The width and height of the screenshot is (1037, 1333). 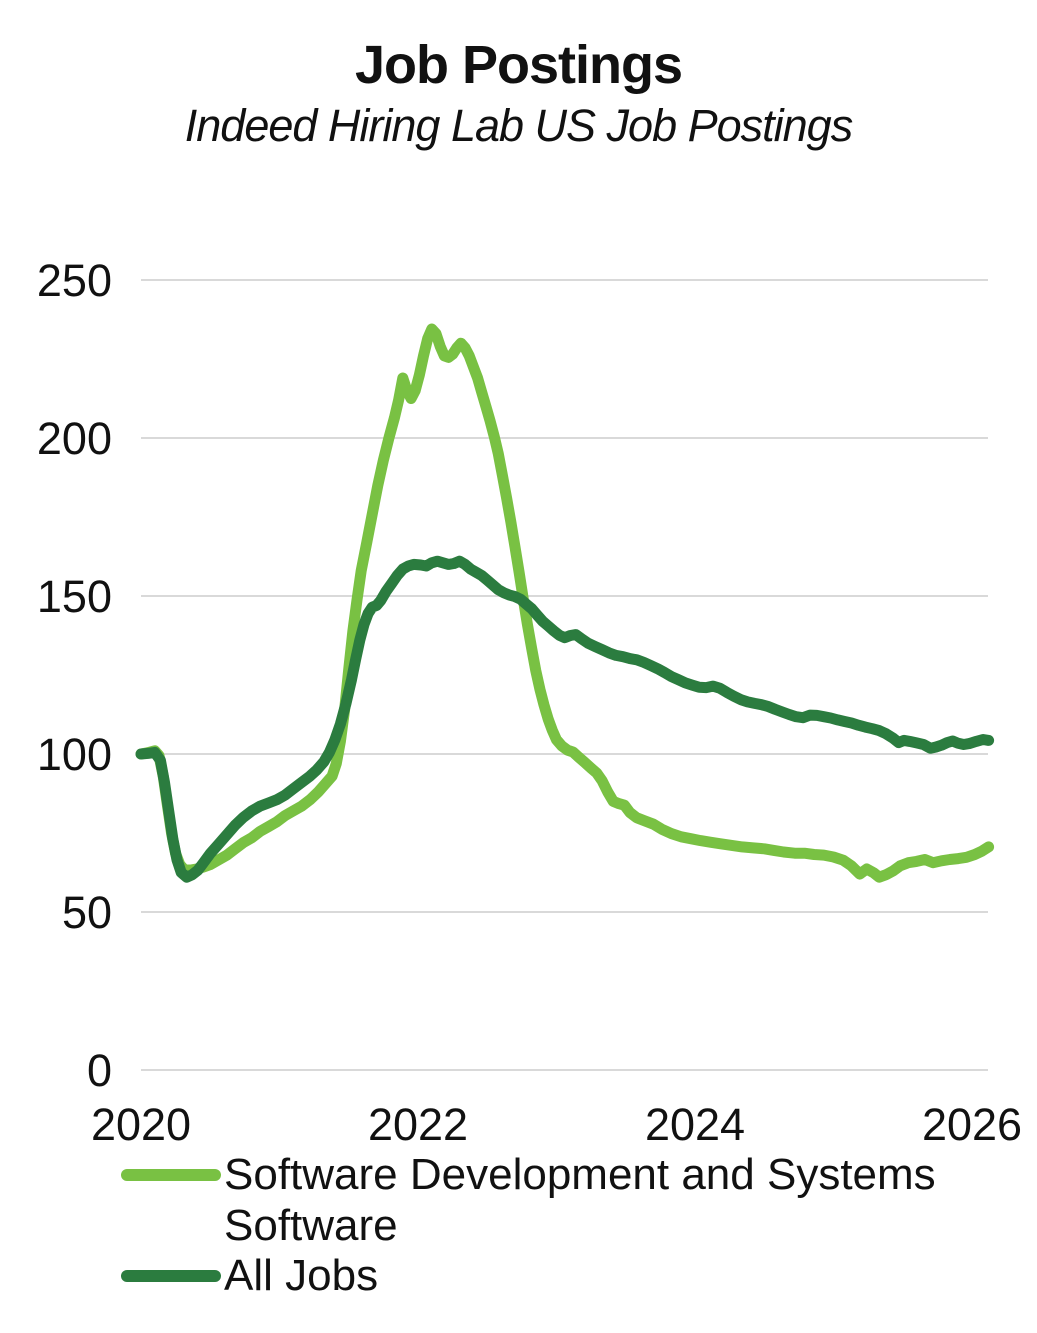 I want to click on y-tick-label: 50, so click(x=87, y=912).